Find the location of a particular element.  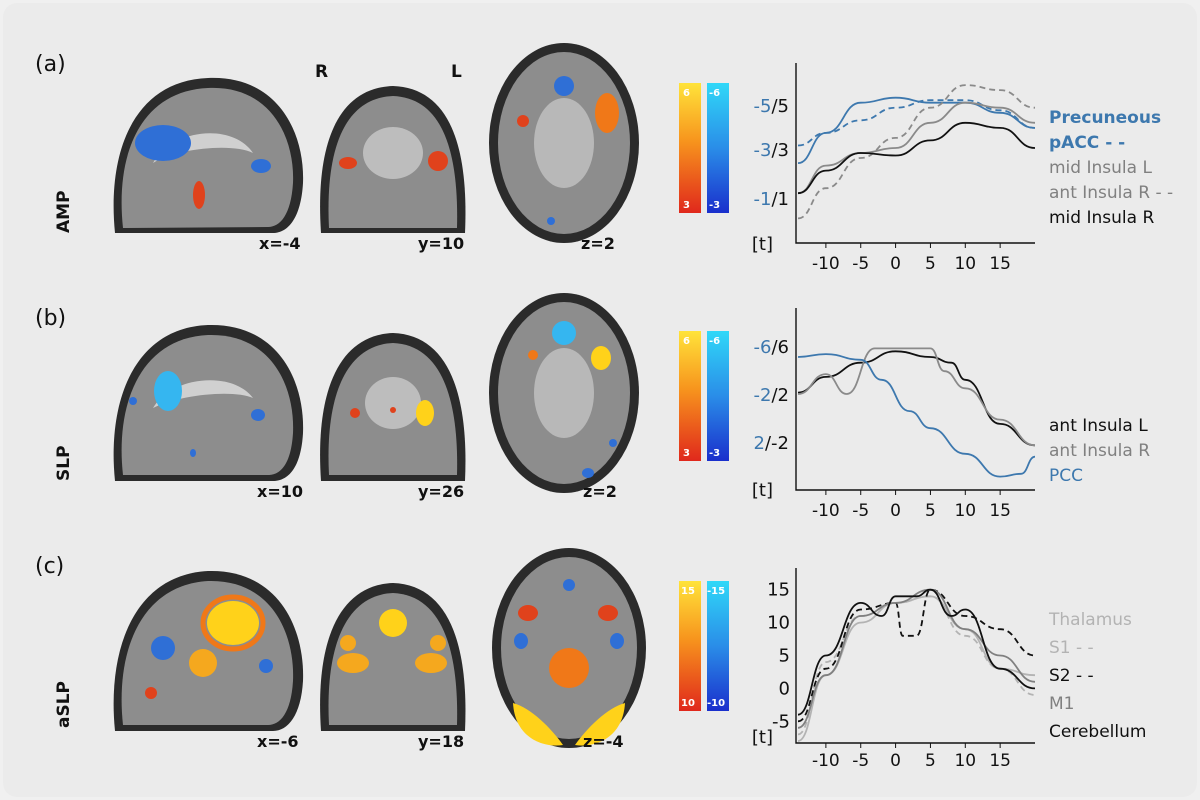

orientation-left-label: L is located at coordinates (456, 72).